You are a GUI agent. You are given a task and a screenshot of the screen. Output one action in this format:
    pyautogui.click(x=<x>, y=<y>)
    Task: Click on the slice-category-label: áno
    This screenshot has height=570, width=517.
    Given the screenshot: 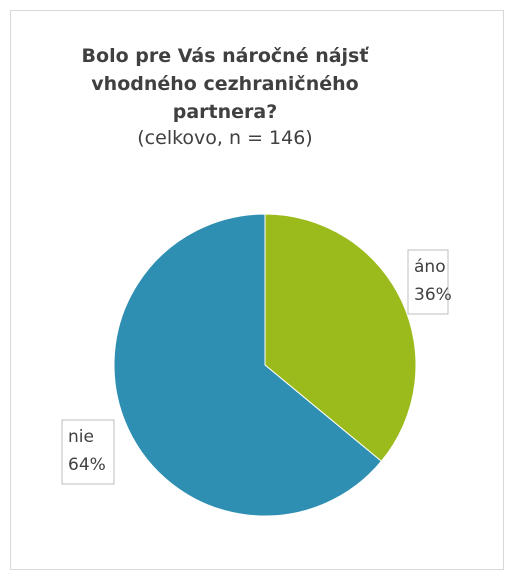 What is the action you would take?
    pyautogui.click(x=430, y=267)
    